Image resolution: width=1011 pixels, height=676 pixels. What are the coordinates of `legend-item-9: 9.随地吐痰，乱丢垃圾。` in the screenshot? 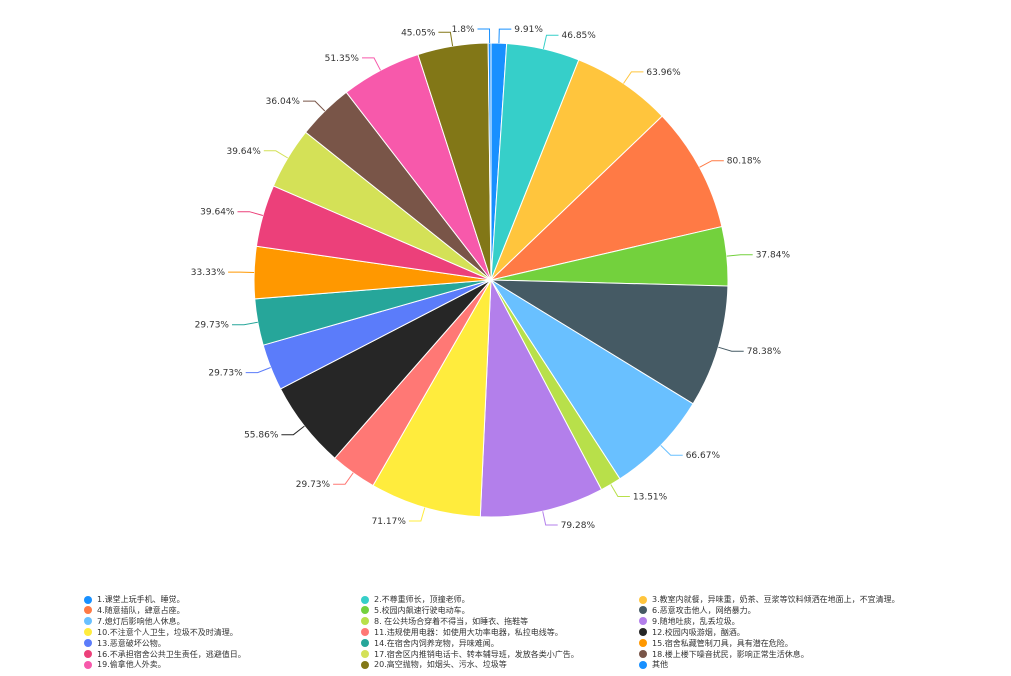 It's located at (689, 621).